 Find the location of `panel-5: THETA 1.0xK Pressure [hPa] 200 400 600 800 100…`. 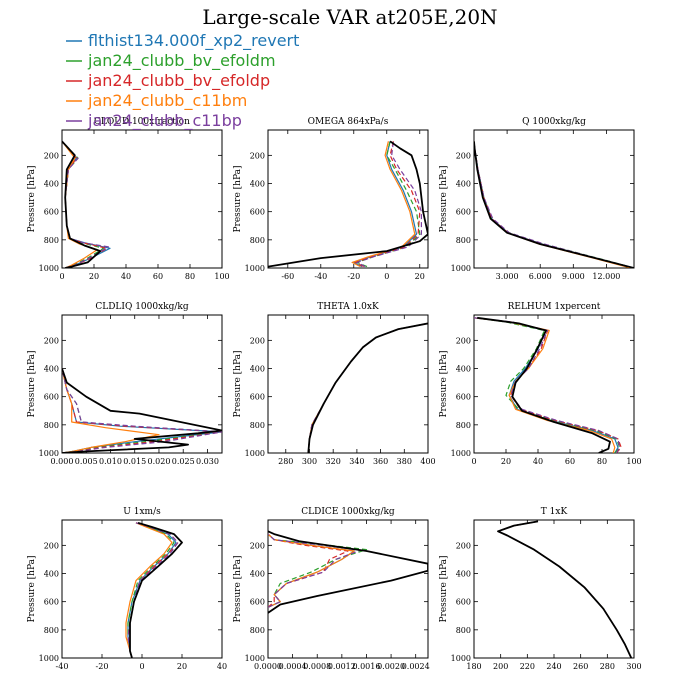

panel-5: THETA 1.0xK Pressure [hPa] 200 400 600 800 100… is located at coordinates (334, 384).